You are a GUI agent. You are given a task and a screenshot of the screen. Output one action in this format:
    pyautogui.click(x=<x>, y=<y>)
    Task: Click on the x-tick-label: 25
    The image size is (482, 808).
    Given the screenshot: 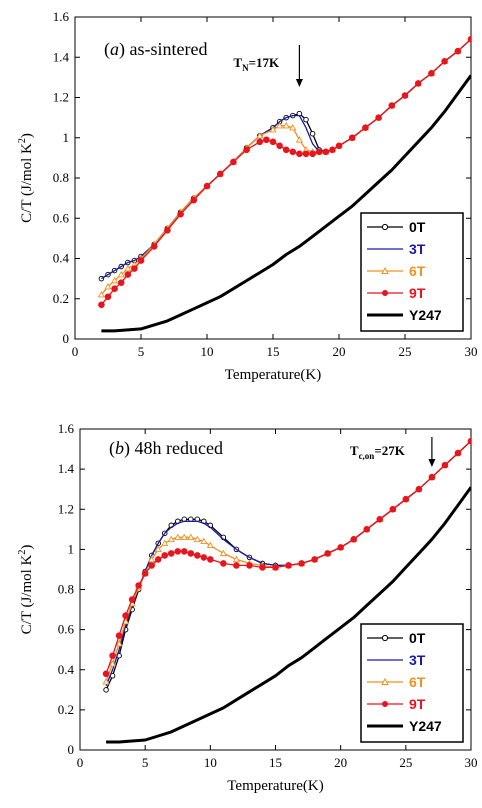 What is the action you would take?
    pyautogui.click(x=405, y=762)
    